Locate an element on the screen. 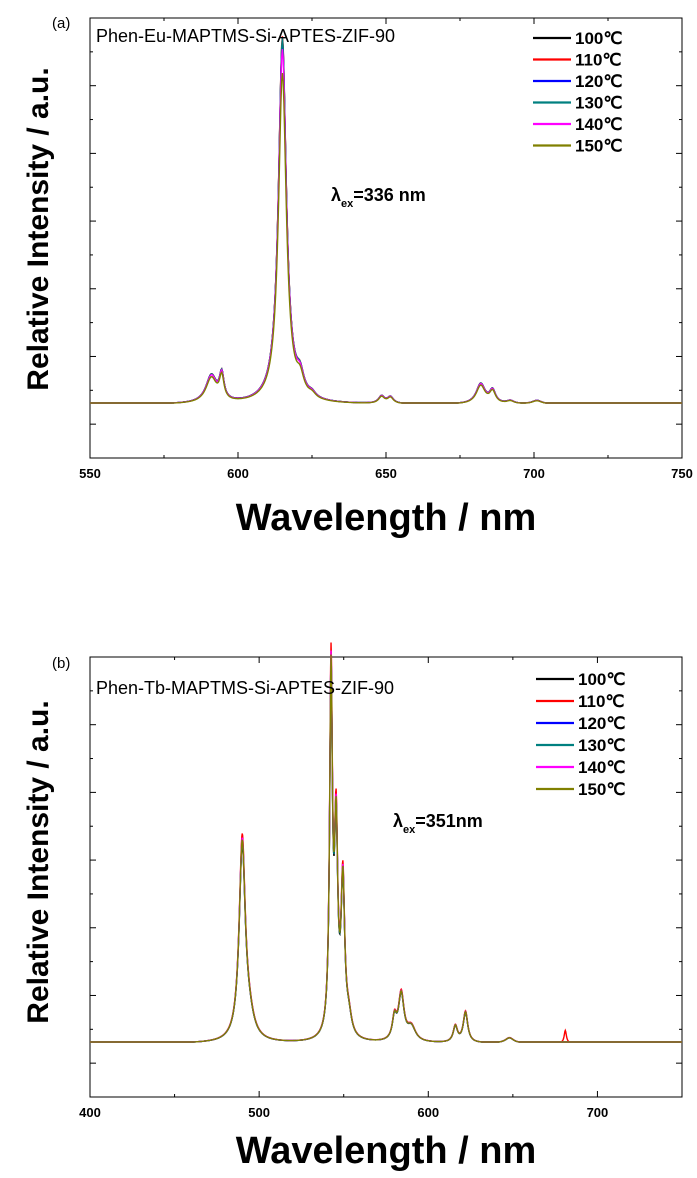  lambda-symbol-b: λ is located at coordinates (398, 821).